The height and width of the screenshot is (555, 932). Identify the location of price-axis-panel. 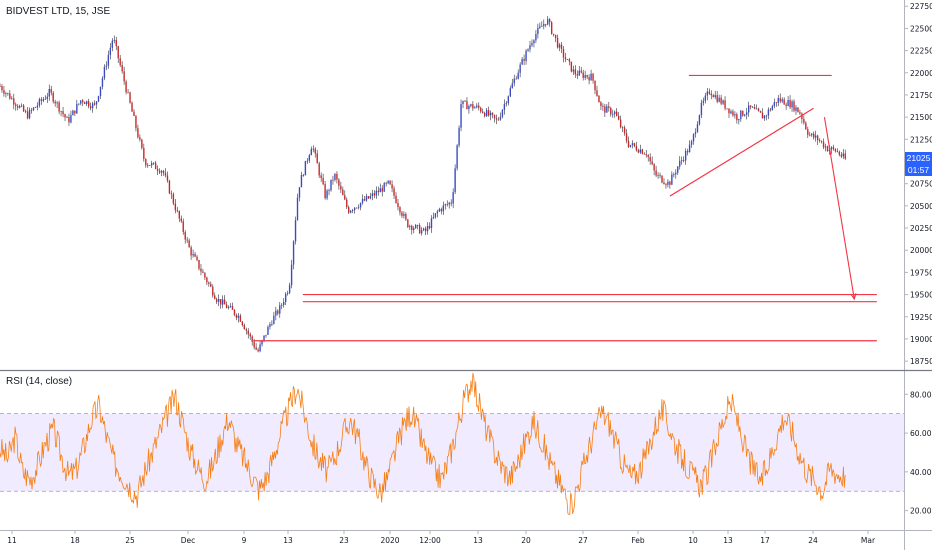
(918, 275).